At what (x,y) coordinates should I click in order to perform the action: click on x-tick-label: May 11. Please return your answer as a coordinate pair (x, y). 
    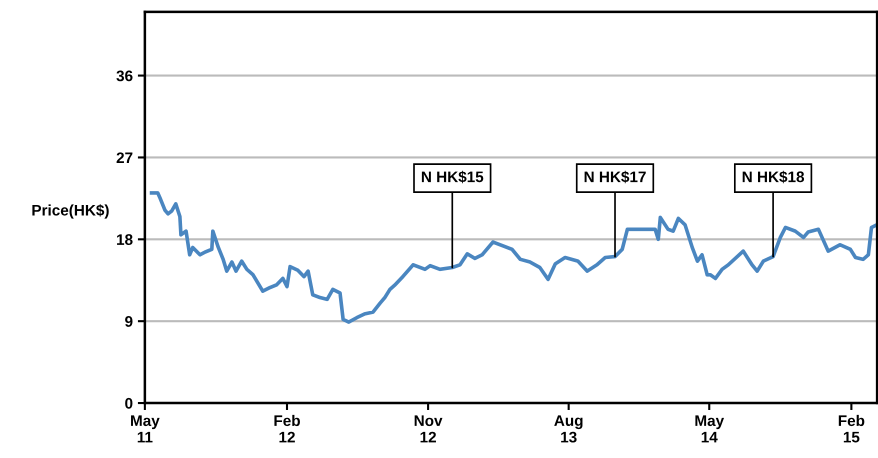
    Looking at the image, I should click on (145, 428).